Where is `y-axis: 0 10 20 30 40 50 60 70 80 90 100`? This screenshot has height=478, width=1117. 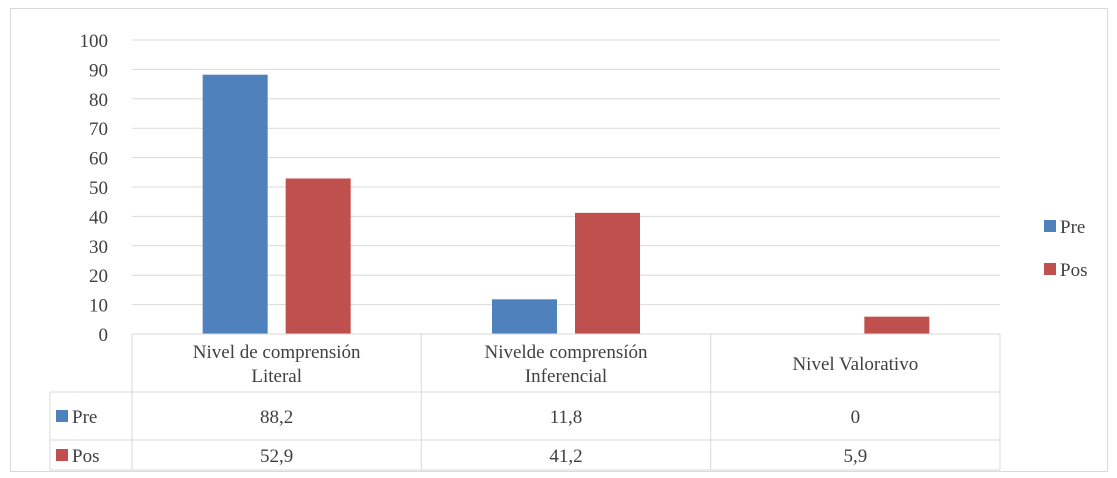
y-axis: 0 10 20 30 40 50 60 70 80 90 100 is located at coordinates (94, 188).